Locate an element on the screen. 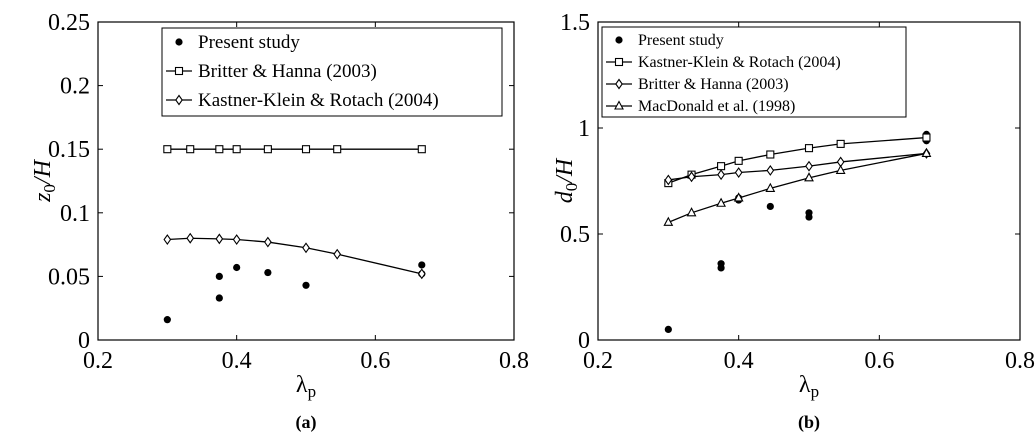  series-line-kastner-klein-rotach-2004-a is located at coordinates (294, 256).